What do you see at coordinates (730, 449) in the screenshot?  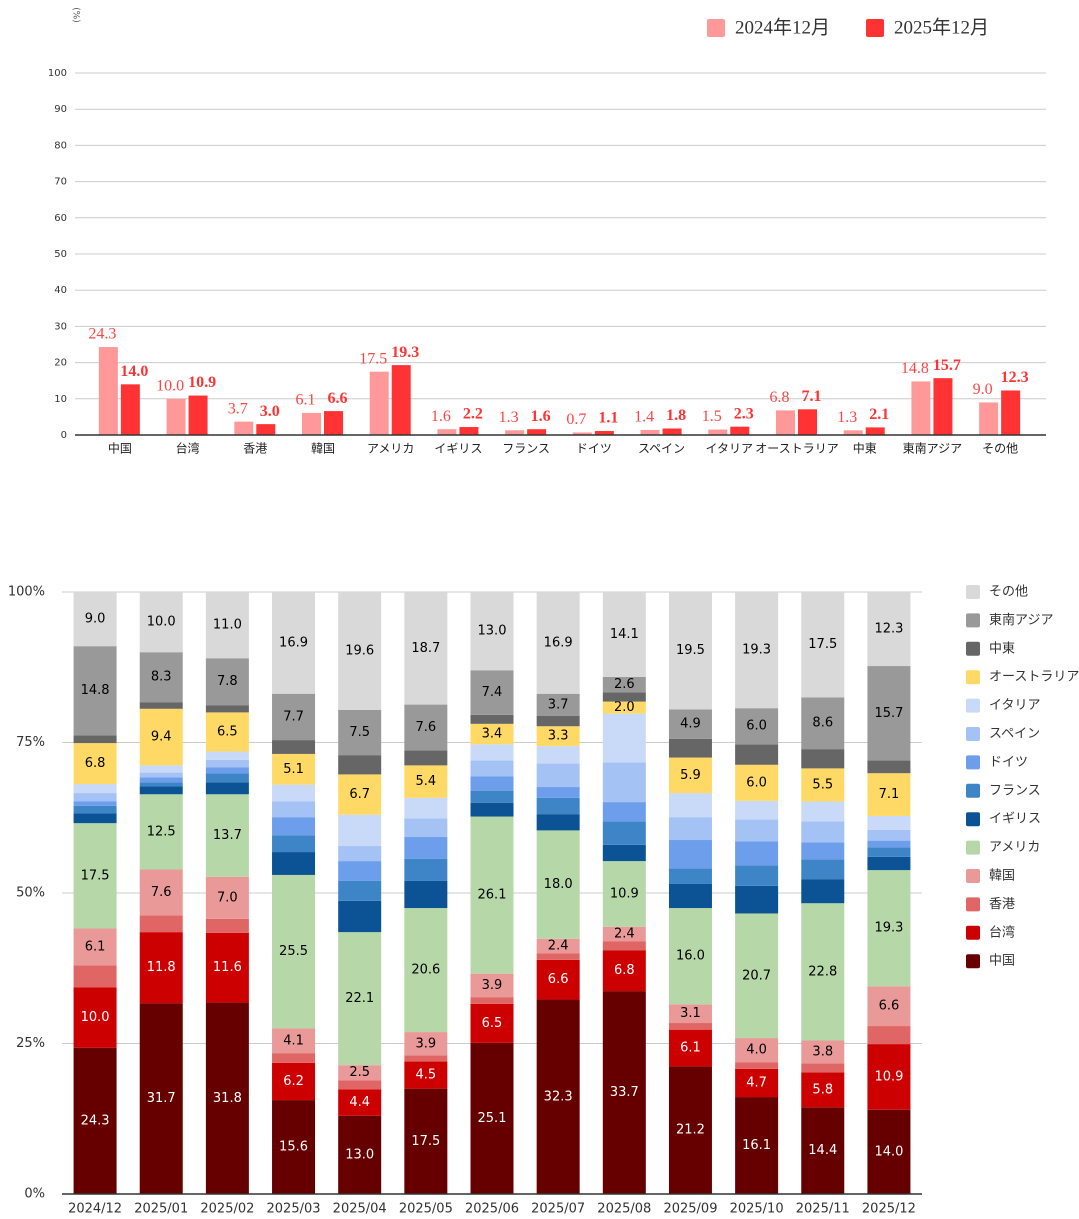 I see `x-tick-label: イタリア` at bounding box center [730, 449].